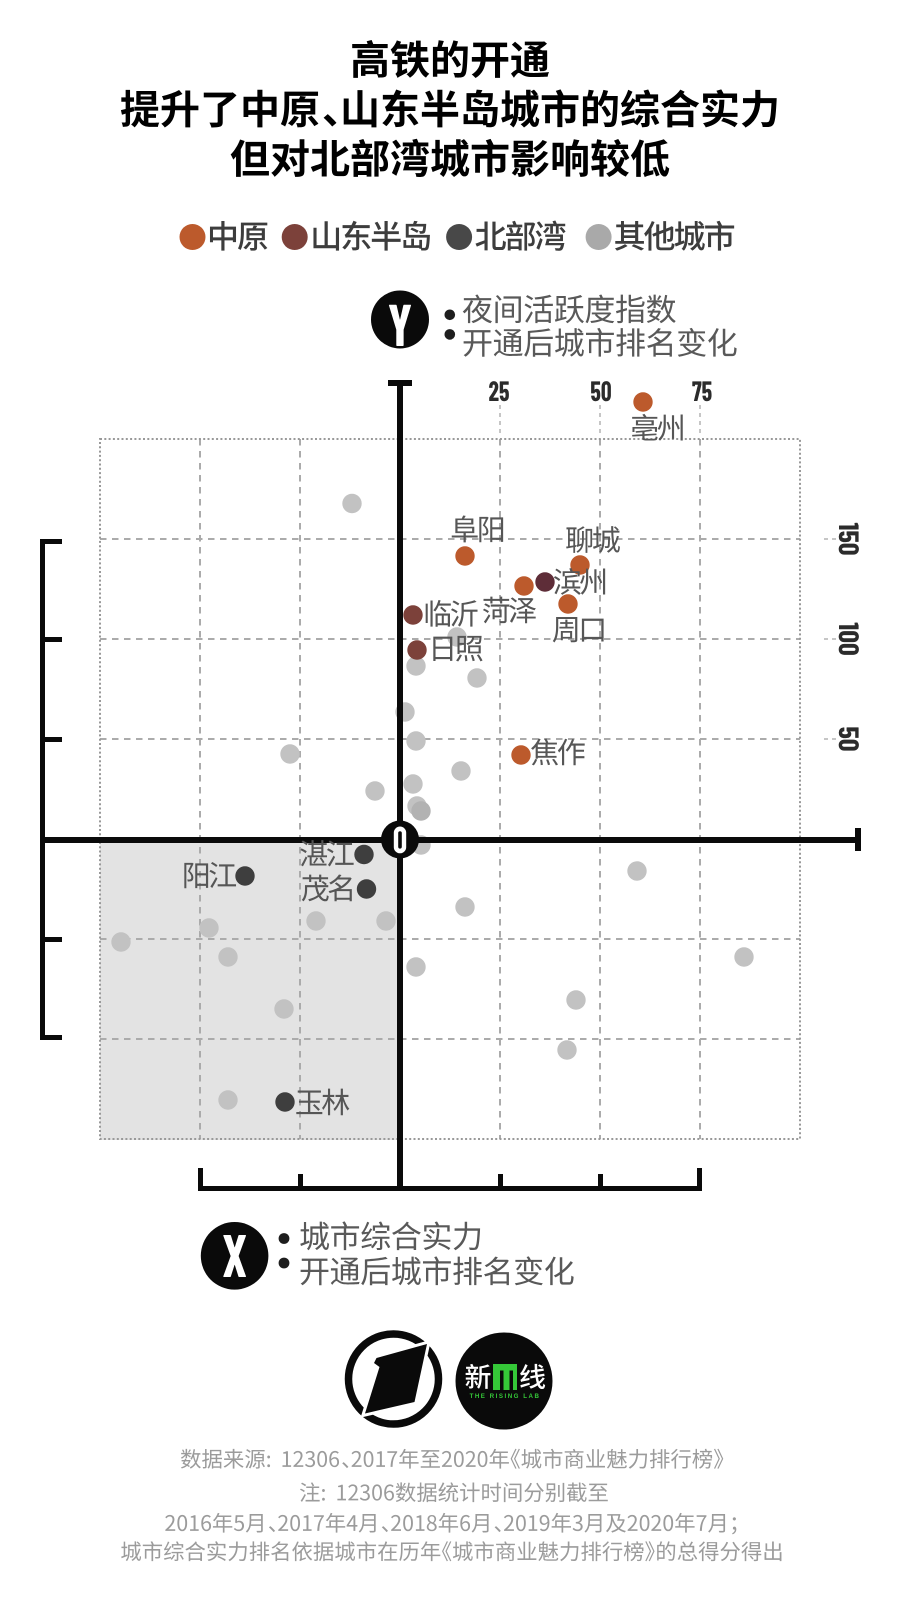 This screenshot has width=900, height=1600. What do you see at coordinates (505, 1396) in the screenshot?
I see `svg-text: THE RISING LAB` at bounding box center [505, 1396].